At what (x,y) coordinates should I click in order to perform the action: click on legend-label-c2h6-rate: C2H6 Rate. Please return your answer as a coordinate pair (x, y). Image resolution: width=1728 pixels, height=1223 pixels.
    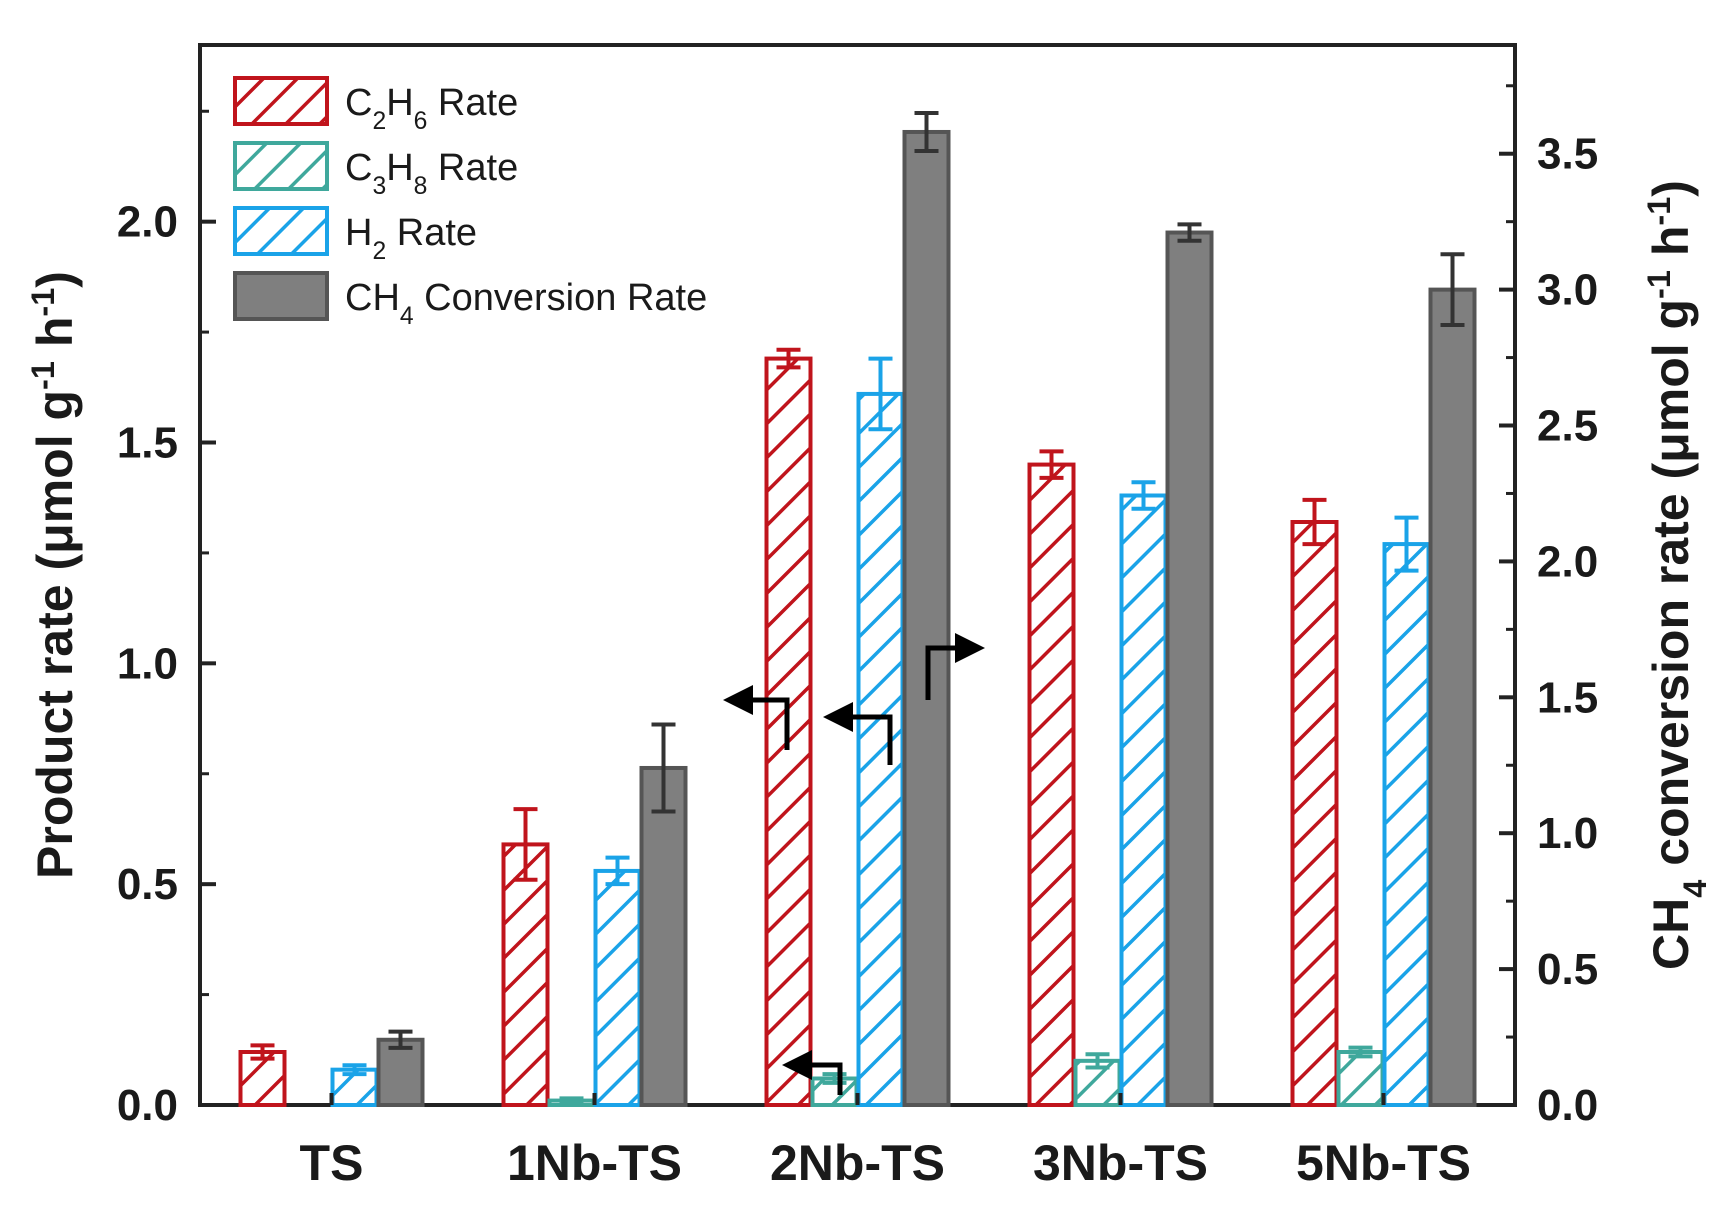
    Looking at the image, I should click on (431, 108).